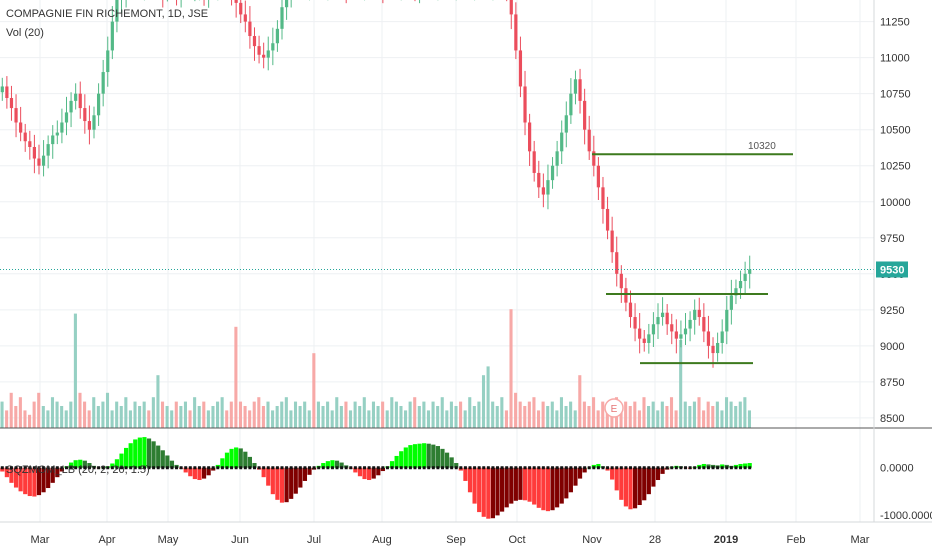  What do you see at coordinates (892, 239) in the screenshot?
I see `price-tick-label: 9750` at bounding box center [892, 239].